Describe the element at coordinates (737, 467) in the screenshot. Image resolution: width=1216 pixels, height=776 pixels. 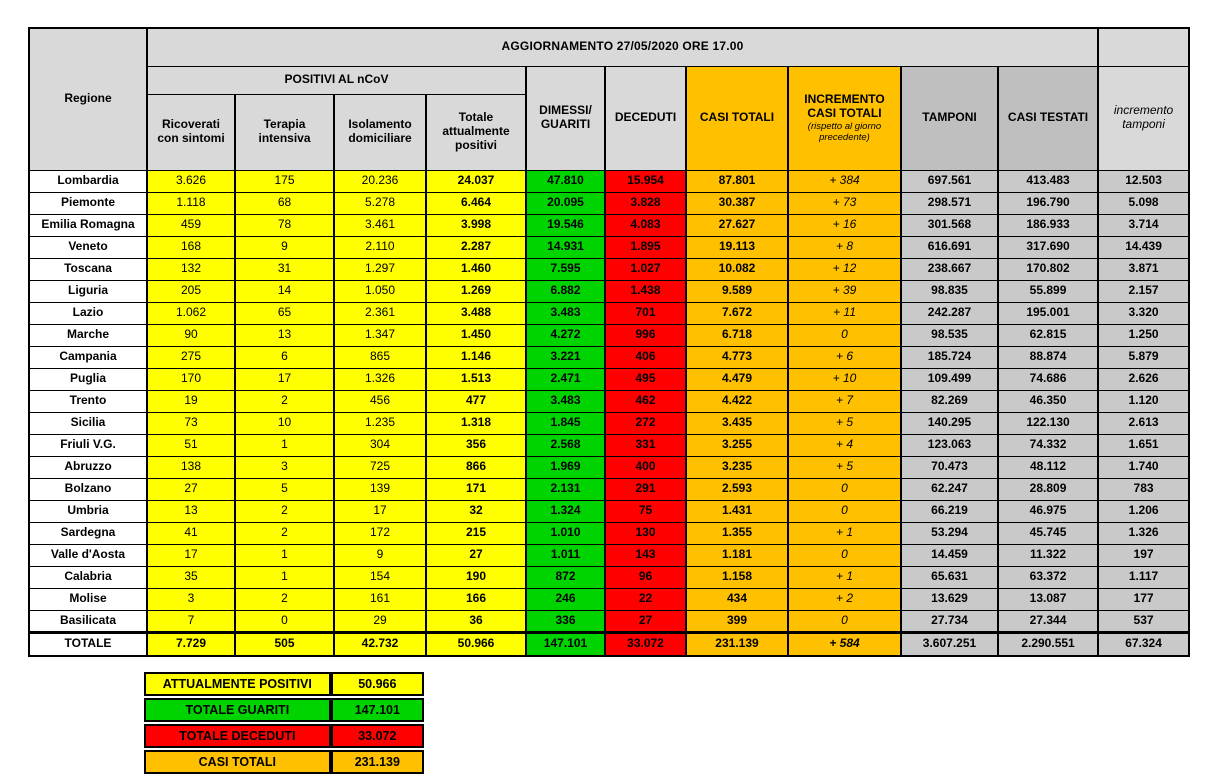
I see `value-cell: 3.235` at that location.